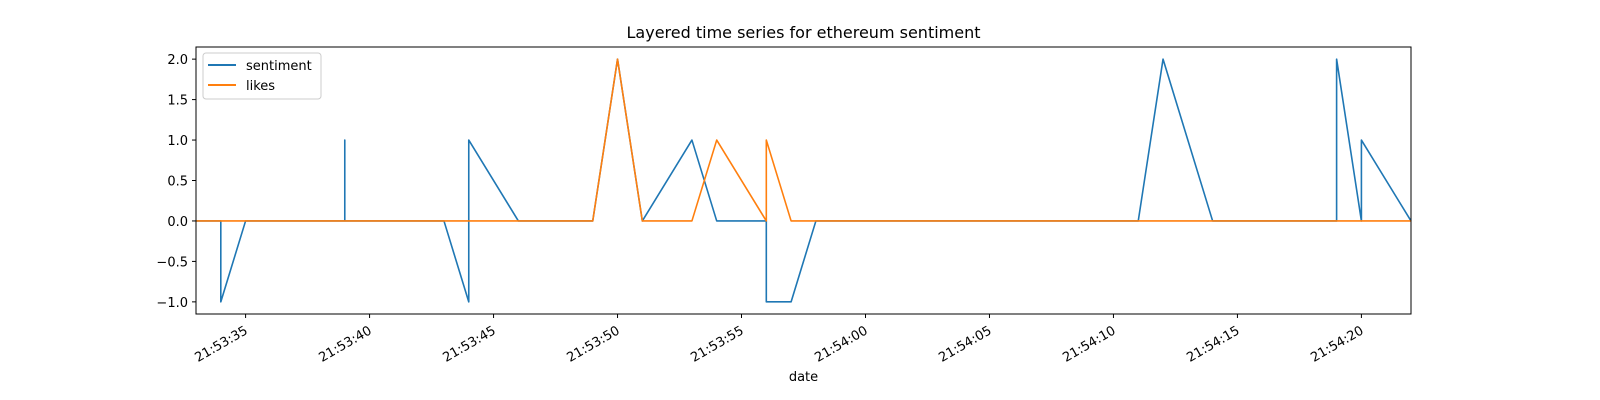 This screenshot has width=1600, height=400. What do you see at coordinates (260, 86) in the screenshot?
I see `legend-label-likes: likes` at bounding box center [260, 86].